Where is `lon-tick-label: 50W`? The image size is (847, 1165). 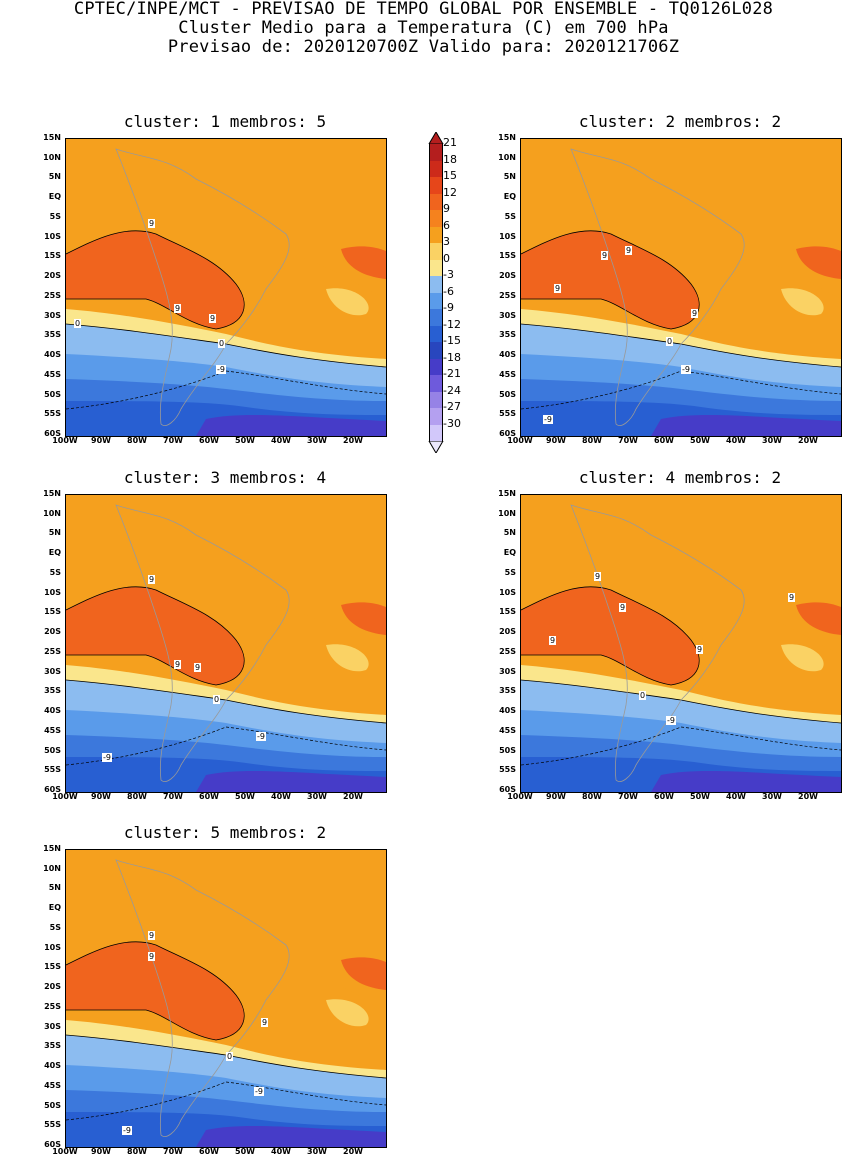 lon-tick-label: 50W is located at coordinates (245, 440).